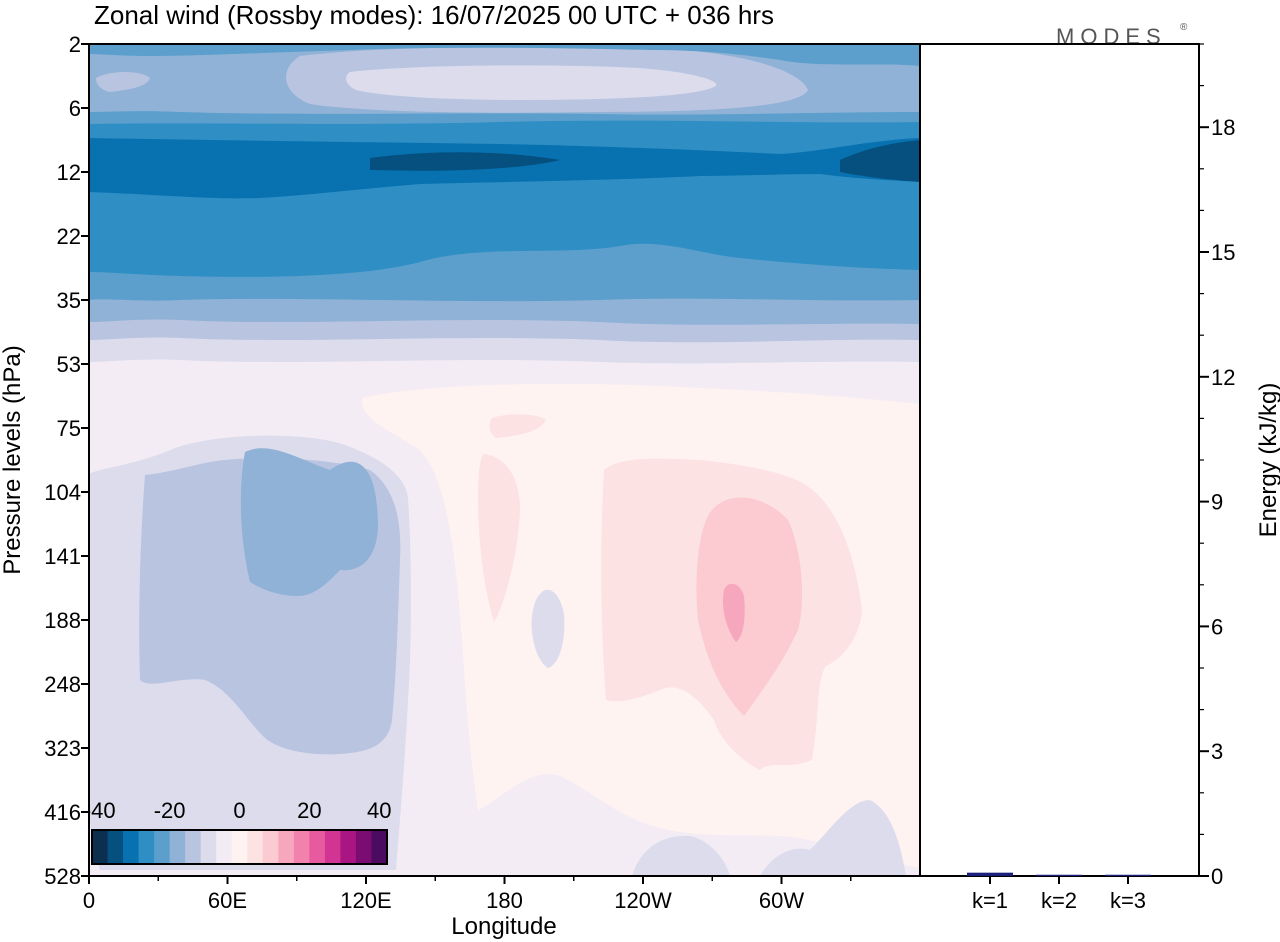  What do you see at coordinates (1217, 502) in the screenshot?
I see `energy-tick-label: 9` at bounding box center [1217, 502].